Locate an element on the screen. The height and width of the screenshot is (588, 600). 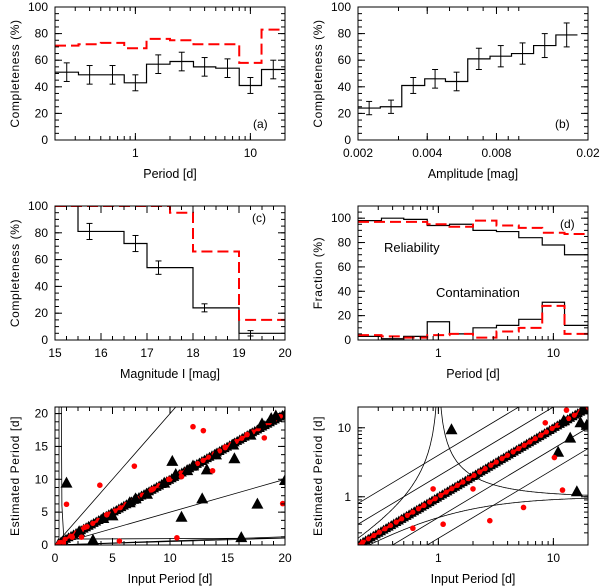
panel-label: (d) is located at coordinates (567, 224).